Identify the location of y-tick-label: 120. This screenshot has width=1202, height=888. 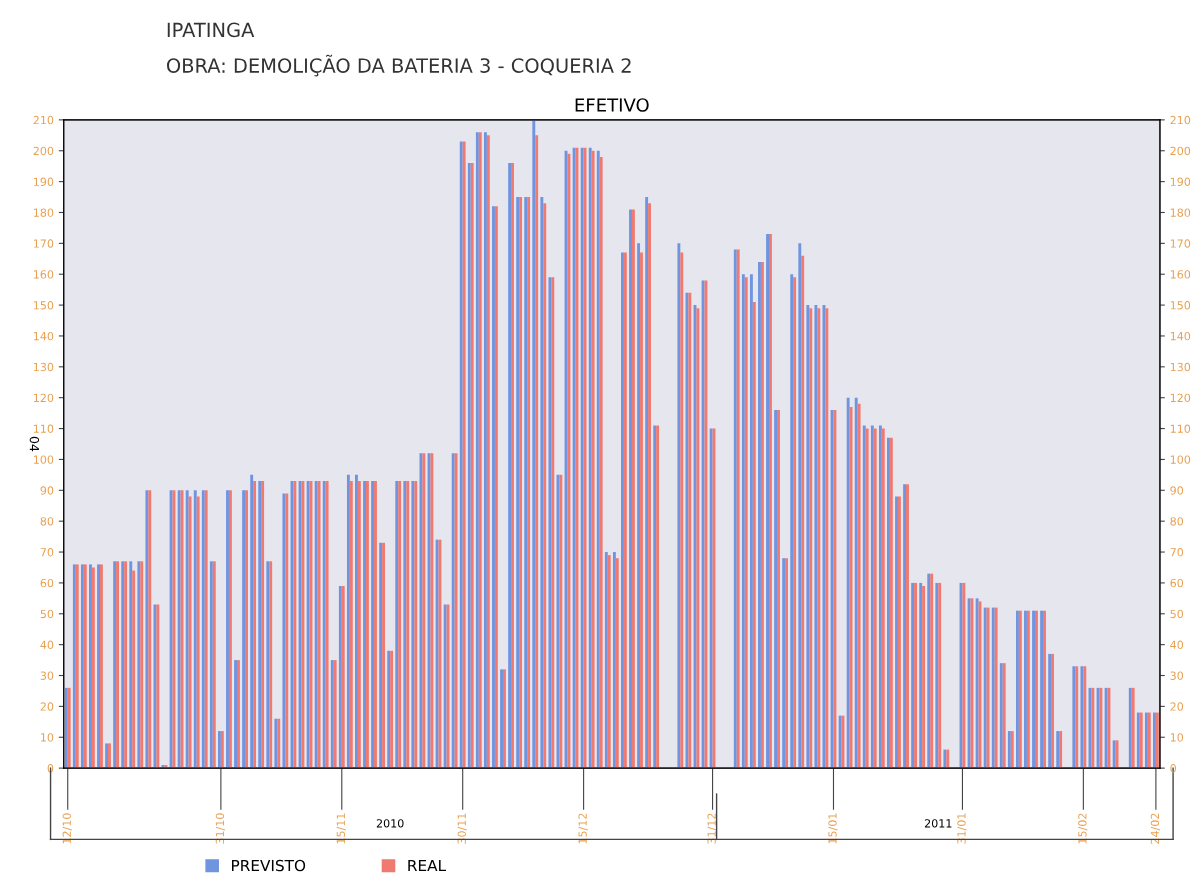
(44, 398).